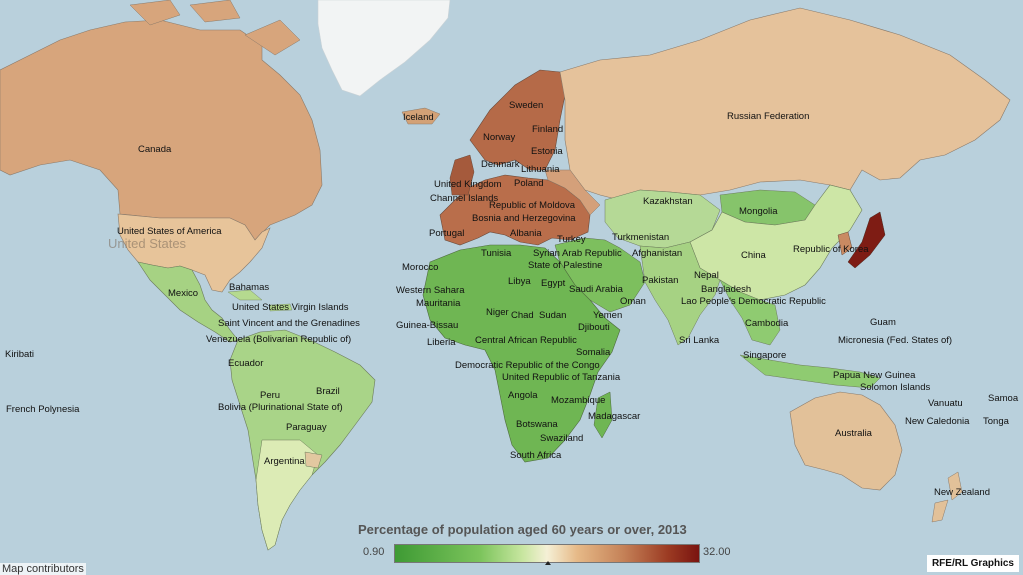 Image resolution: width=1023 pixels, height=575 pixels. Describe the element at coordinates (290, 307) in the screenshot. I see `label-usvi: United States Virgin Islands` at that location.